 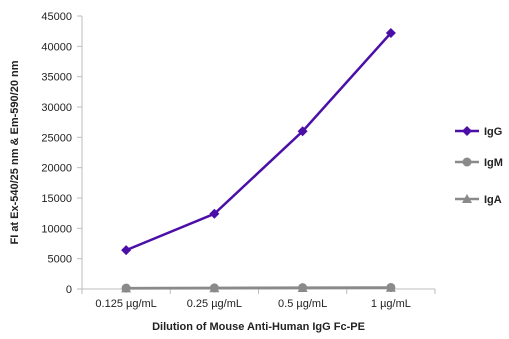 What do you see at coordinates (467, 131) in the screenshot?
I see `legend-marker-igg` at bounding box center [467, 131].